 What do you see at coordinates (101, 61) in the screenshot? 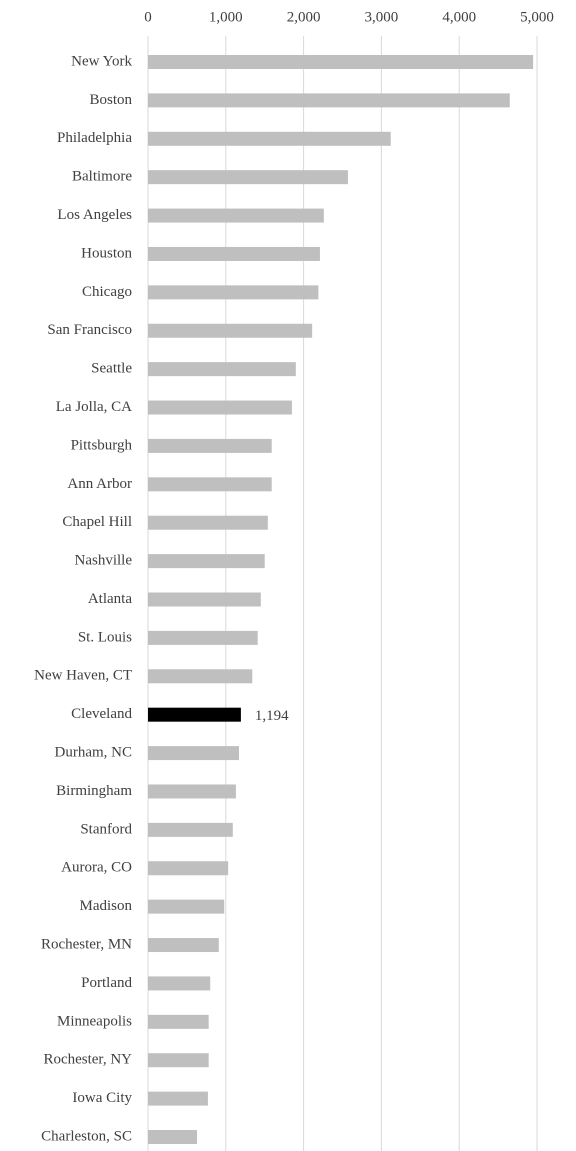
I see `y-tick-label: New York` at bounding box center [101, 61].